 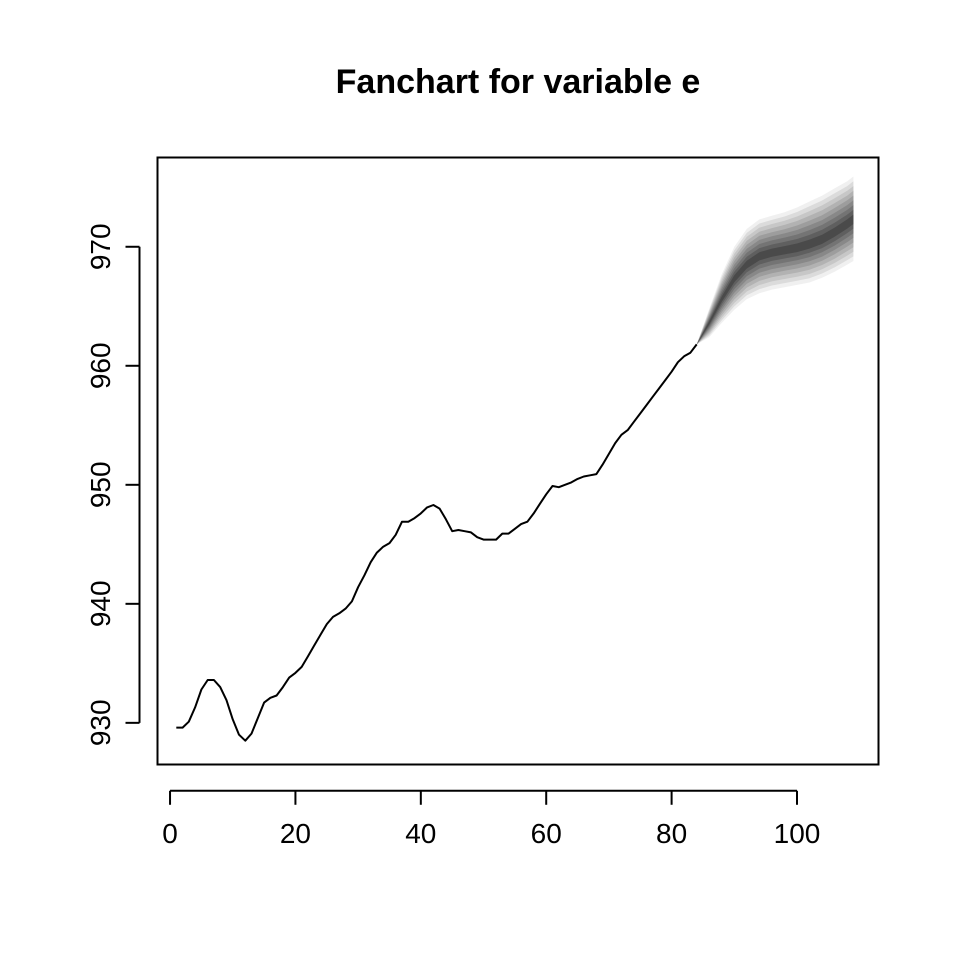 I want to click on x-tick-label: 100, so click(x=797, y=833).